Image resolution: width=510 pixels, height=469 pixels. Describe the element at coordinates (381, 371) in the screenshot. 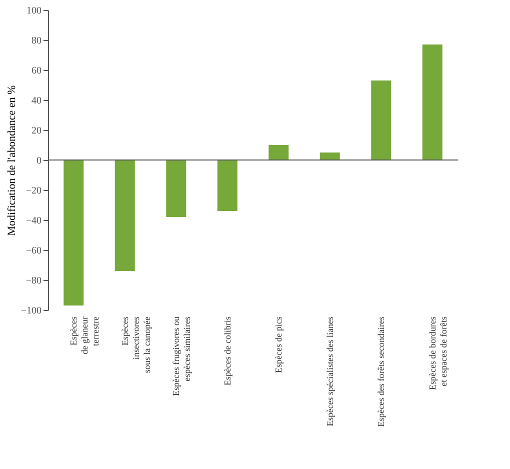

I see `x-tick-label: Espèces des forêts secondaires` at that location.